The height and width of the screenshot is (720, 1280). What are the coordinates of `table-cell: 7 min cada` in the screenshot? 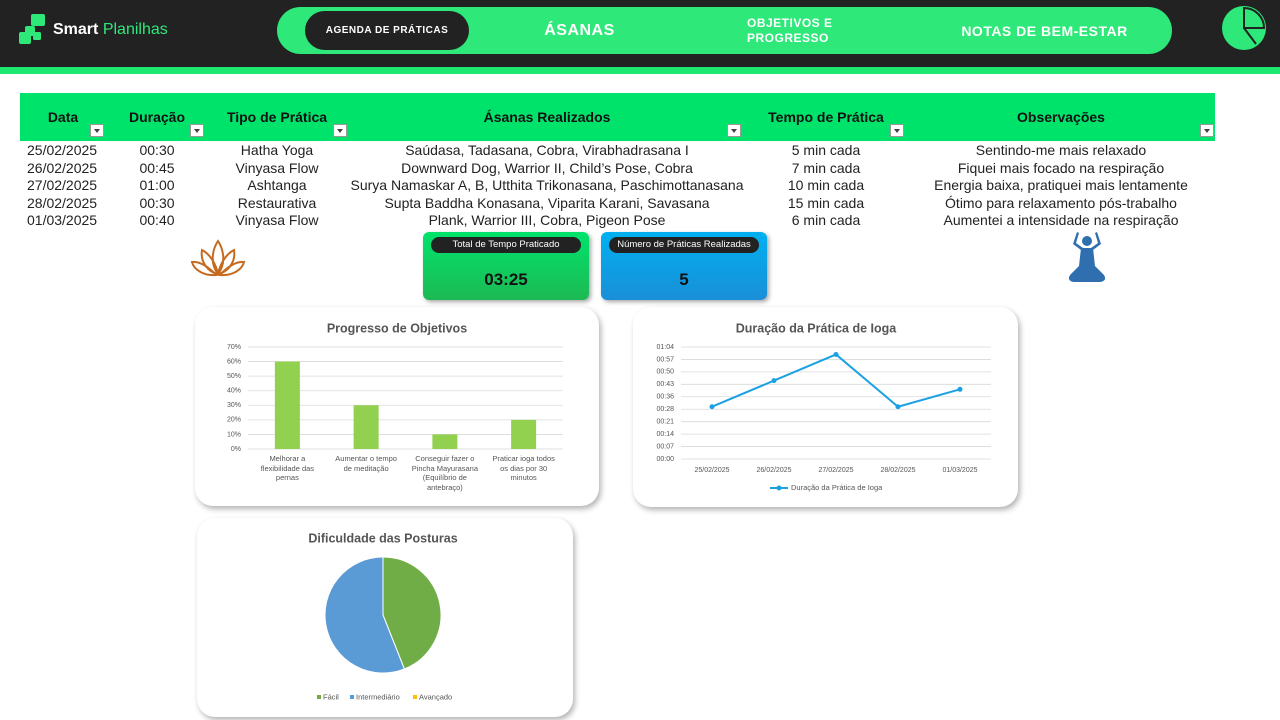 It's located at (826, 167).